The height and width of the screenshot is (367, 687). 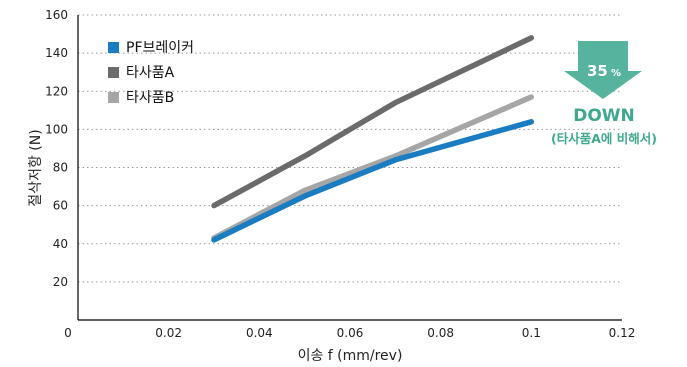 What do you see at coordinates (60, 168) in the screenshot?
I see `y-tick-label: 80` at bounding box center [60, 168].